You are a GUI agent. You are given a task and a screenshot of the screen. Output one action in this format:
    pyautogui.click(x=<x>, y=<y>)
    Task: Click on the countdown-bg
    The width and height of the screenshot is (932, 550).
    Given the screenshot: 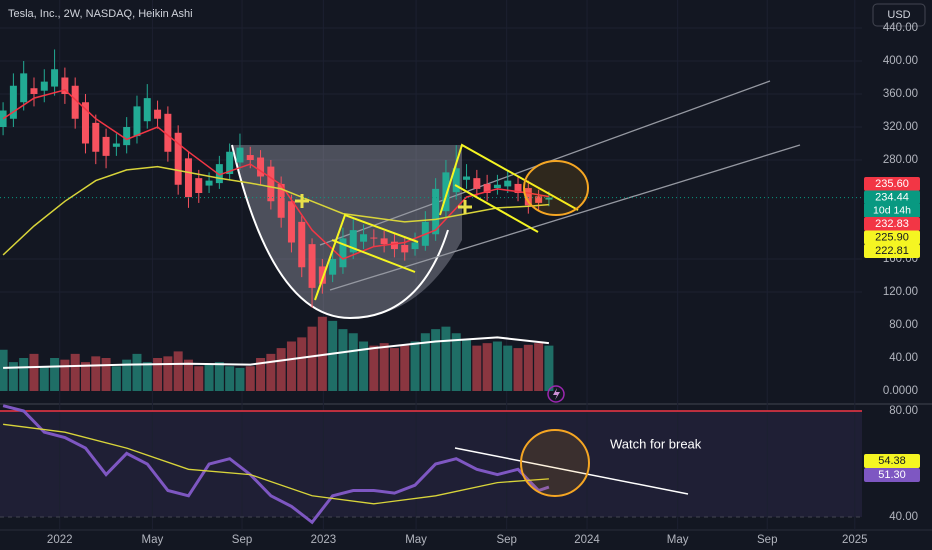 What is the action you would take?
    pyautogui.click(x=892, y=210)
    